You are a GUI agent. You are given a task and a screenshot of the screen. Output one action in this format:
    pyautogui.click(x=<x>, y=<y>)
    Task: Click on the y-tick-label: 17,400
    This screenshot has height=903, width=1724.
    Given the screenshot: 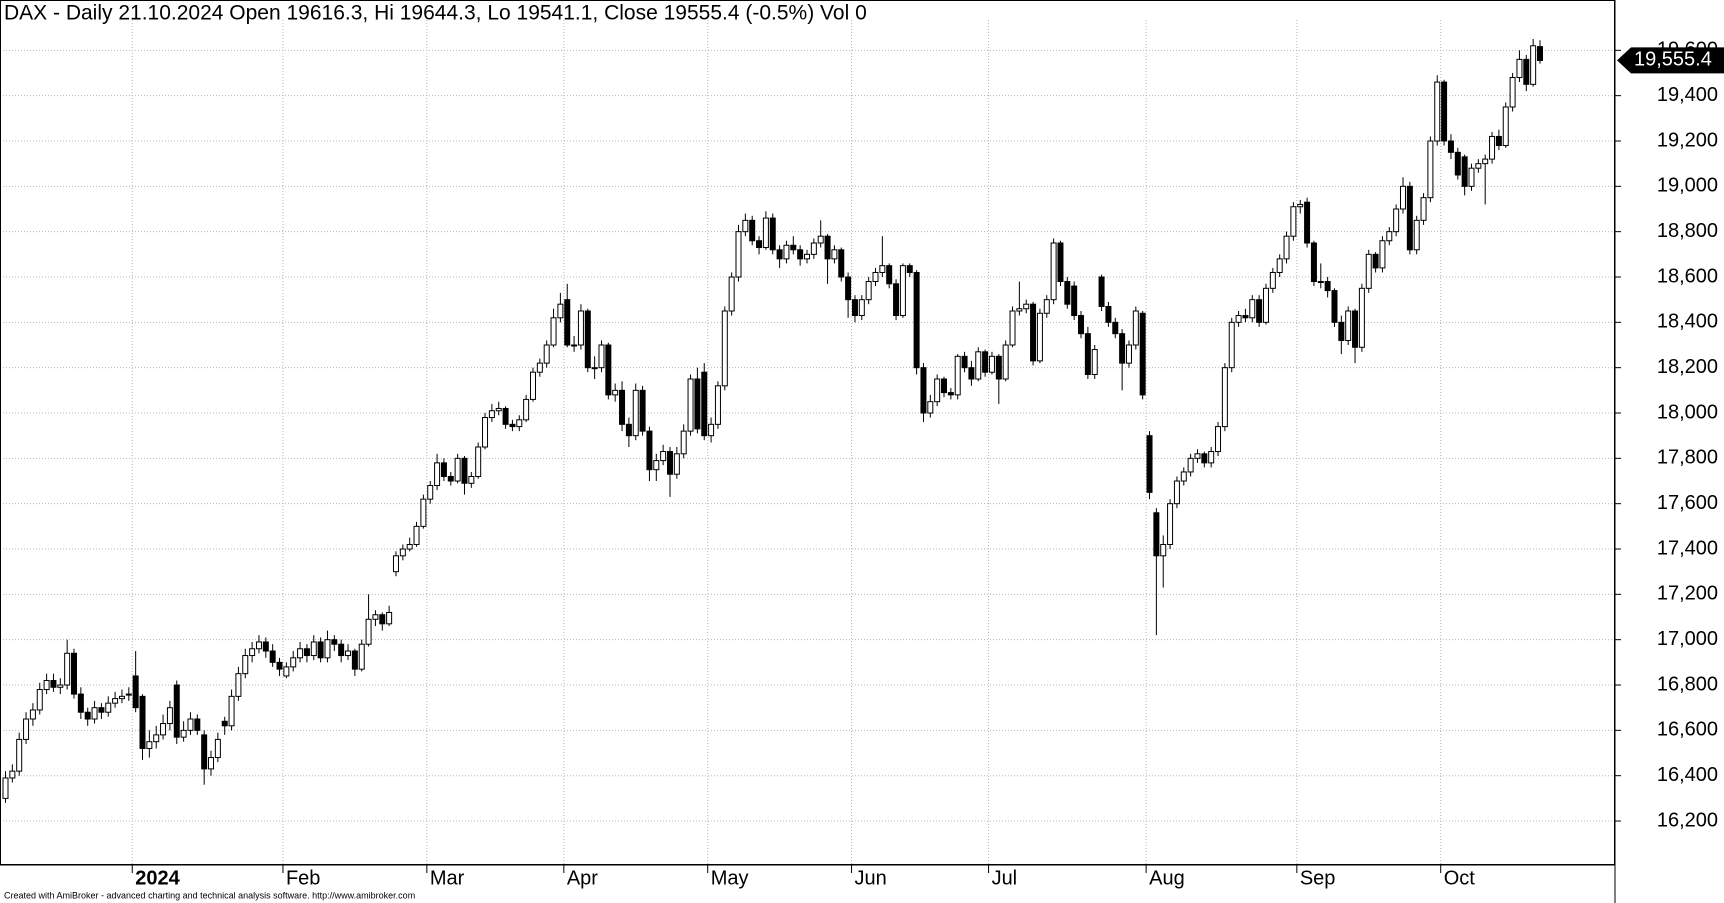 What is the action you would take?
    pyautogui.click(x=1687, y=548)
    